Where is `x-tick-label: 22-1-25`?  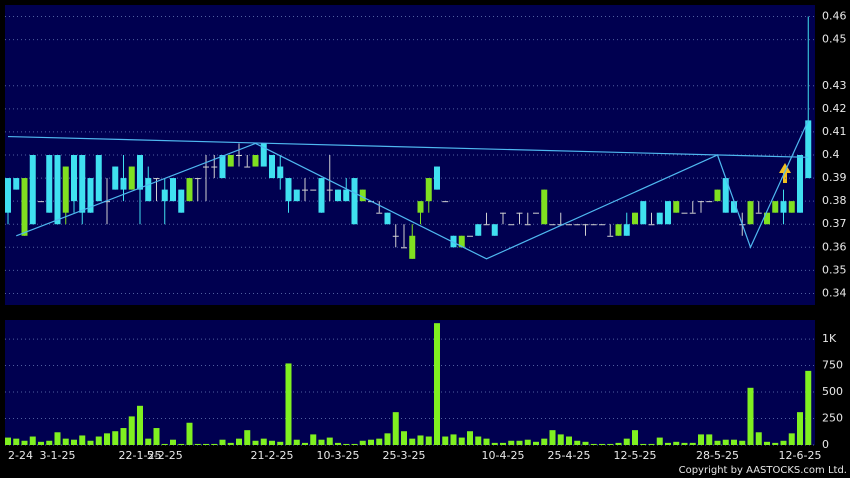
x-tick-label: 22-1-25 is located at coordinates (140, 455).